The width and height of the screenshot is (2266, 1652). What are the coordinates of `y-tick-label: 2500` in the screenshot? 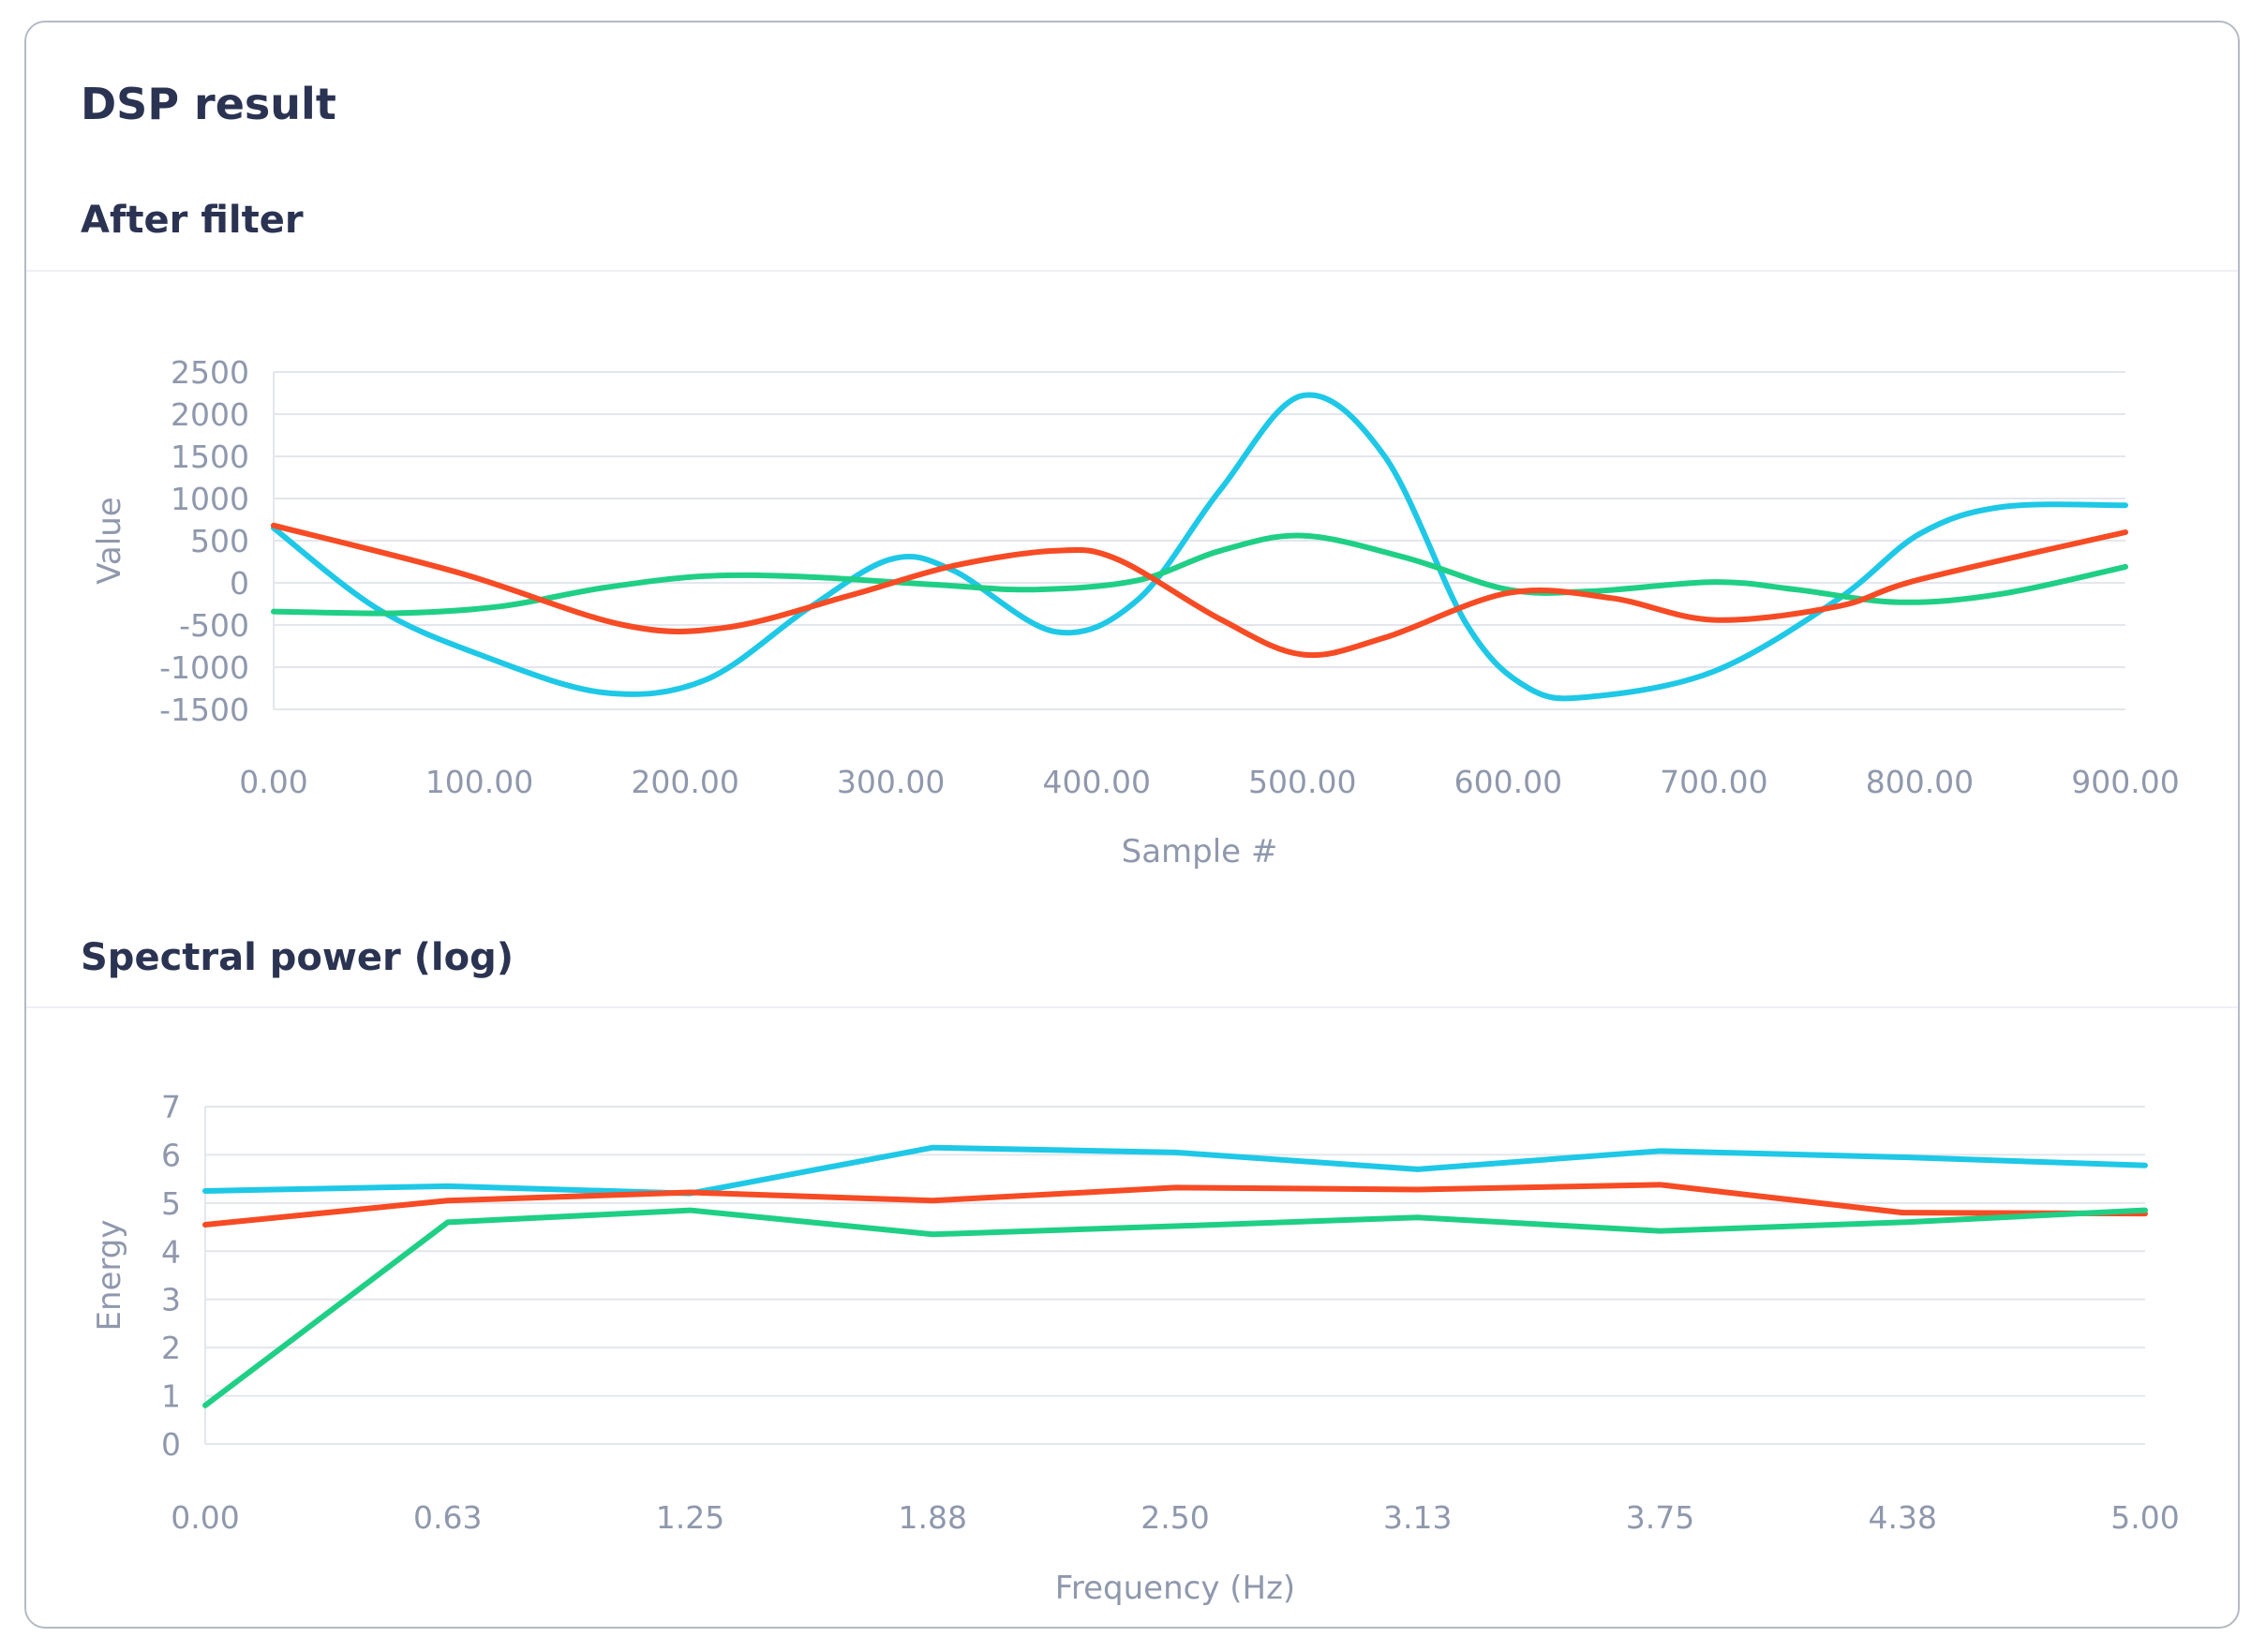 It's located at (210, 372).